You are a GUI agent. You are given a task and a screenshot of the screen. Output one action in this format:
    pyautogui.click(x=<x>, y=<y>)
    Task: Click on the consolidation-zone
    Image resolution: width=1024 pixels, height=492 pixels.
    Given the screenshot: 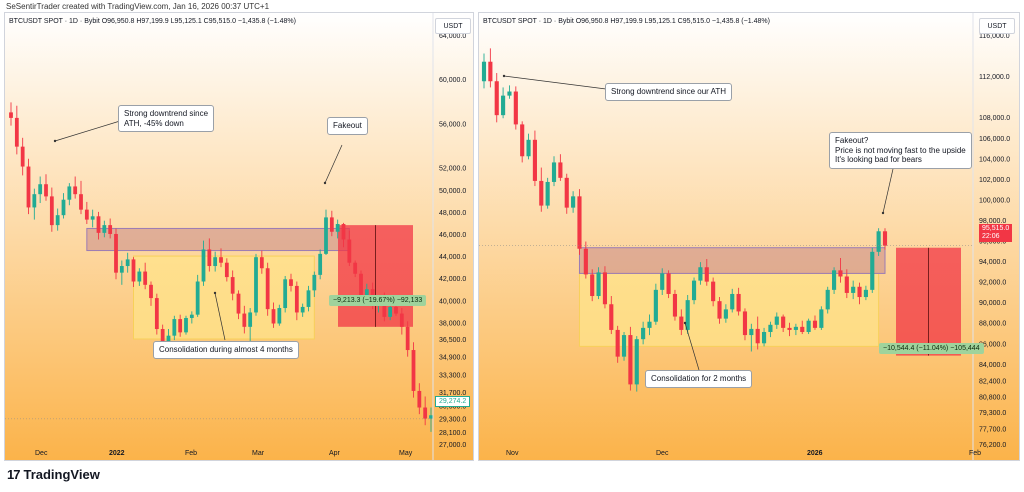 What is the action you would take?
    pyautogui.click(x=729, y=309)
    